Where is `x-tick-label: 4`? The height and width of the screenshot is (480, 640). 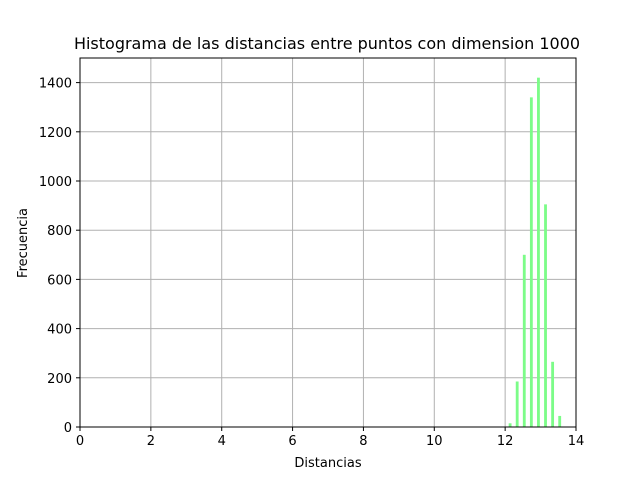
x-tick-label: 4 is located at coordinates (222, 441).